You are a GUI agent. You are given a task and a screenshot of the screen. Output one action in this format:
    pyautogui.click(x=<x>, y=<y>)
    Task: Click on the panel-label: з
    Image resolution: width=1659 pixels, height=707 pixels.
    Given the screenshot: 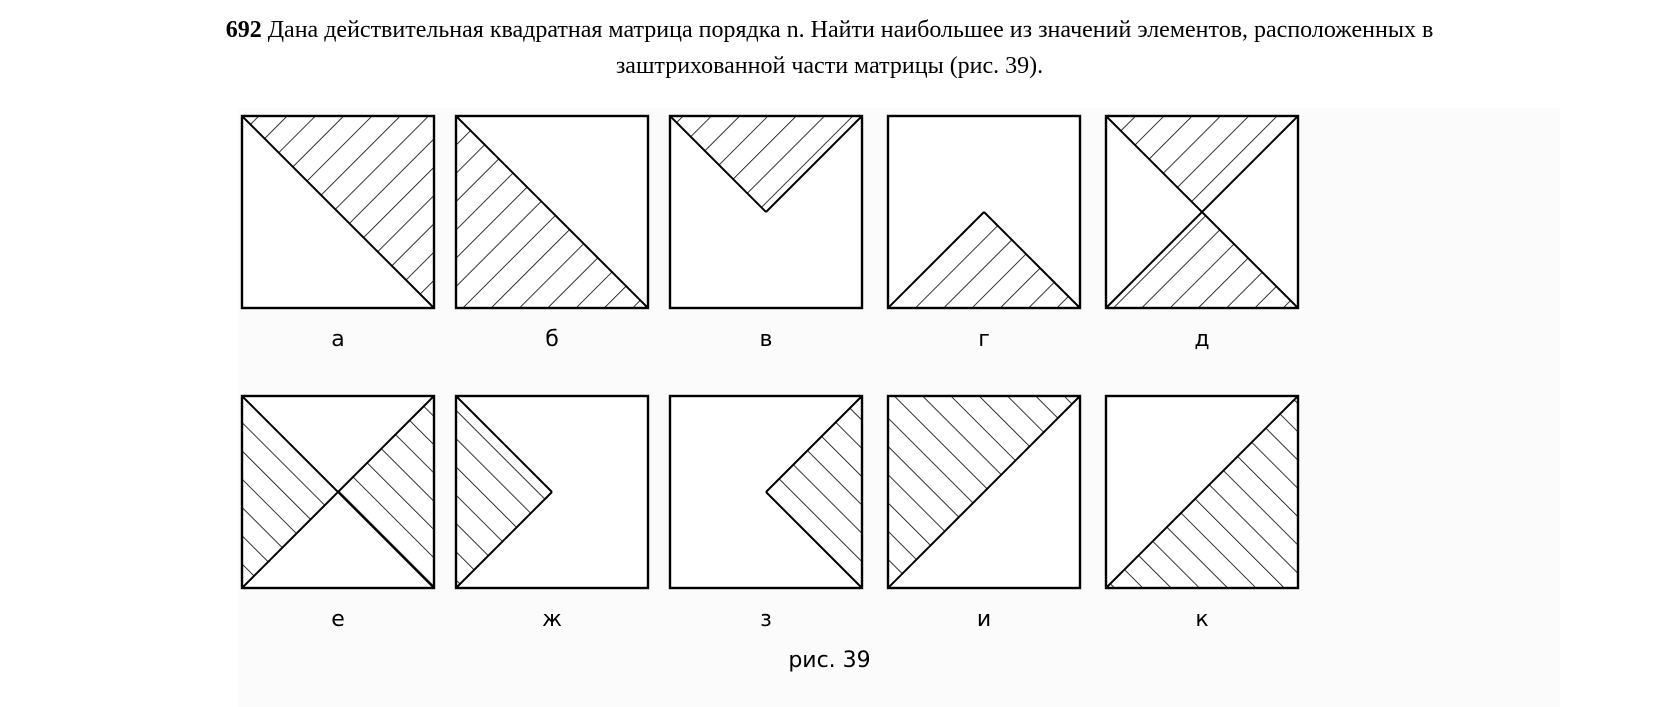 What is the action you would take?
    pyautogui.click(x=766, y=619)
    